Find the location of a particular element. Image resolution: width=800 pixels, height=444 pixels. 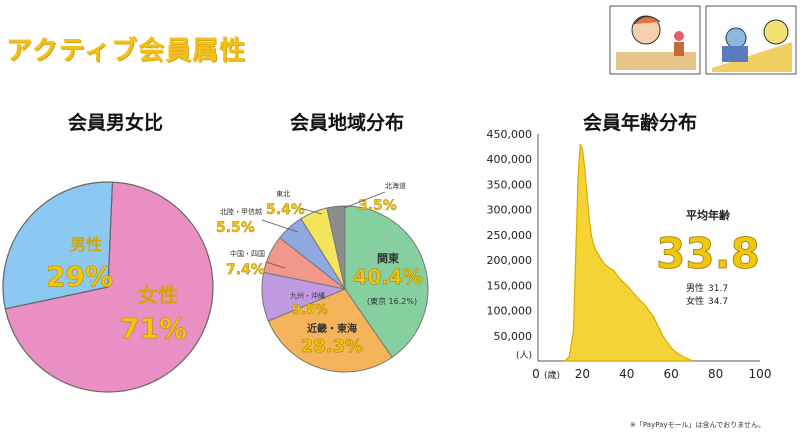

avg-age-female-value: 34.7 is located at coordinates (718, 302).